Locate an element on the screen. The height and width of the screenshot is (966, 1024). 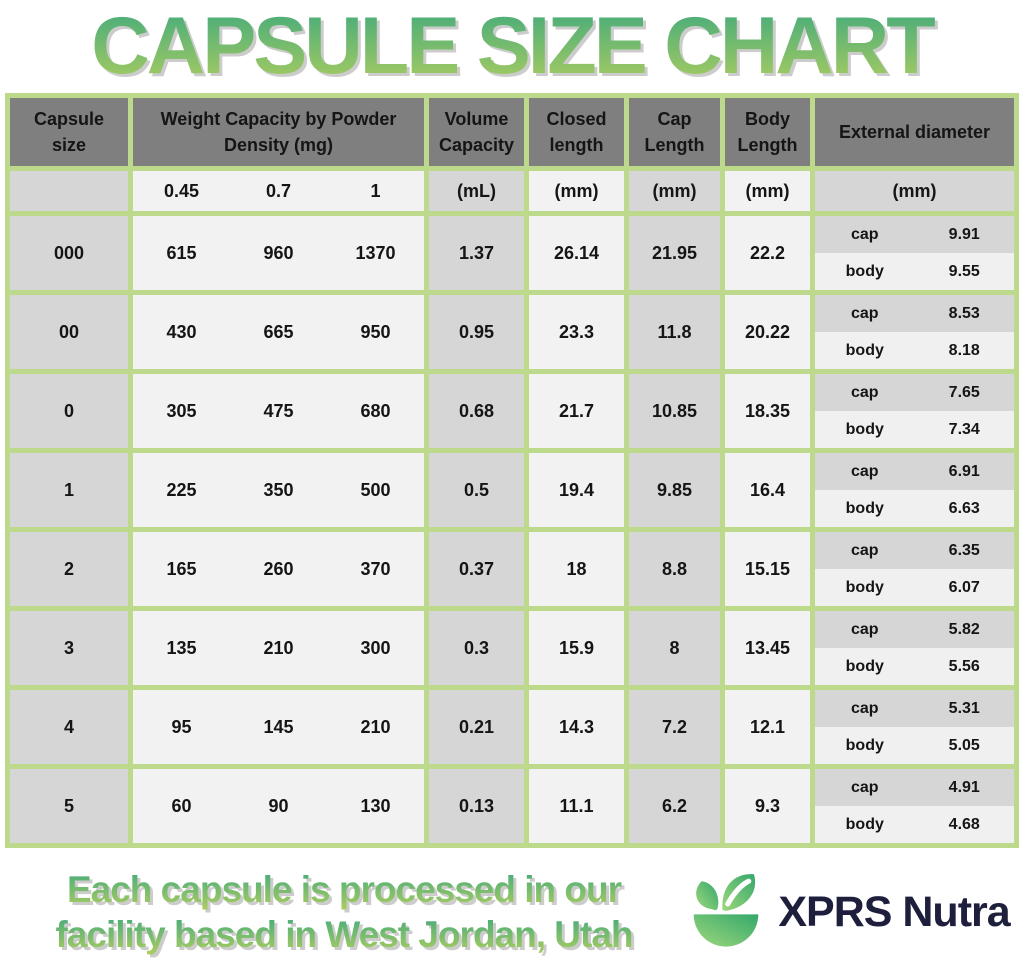
weight-1-value: 500 is located at coordinates (375, 489).